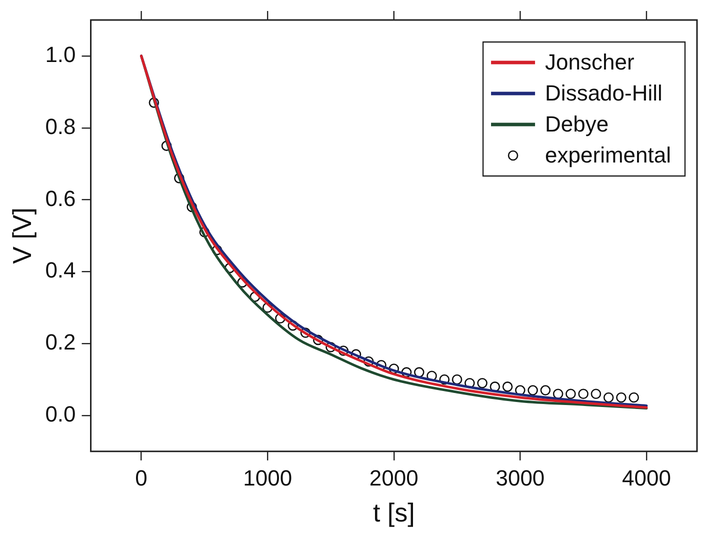 This screenshot has width=705, height=534. Describe the element at coordinates (589, 62) in the screenshot. I see `legend-label: Jonscher` at that location.